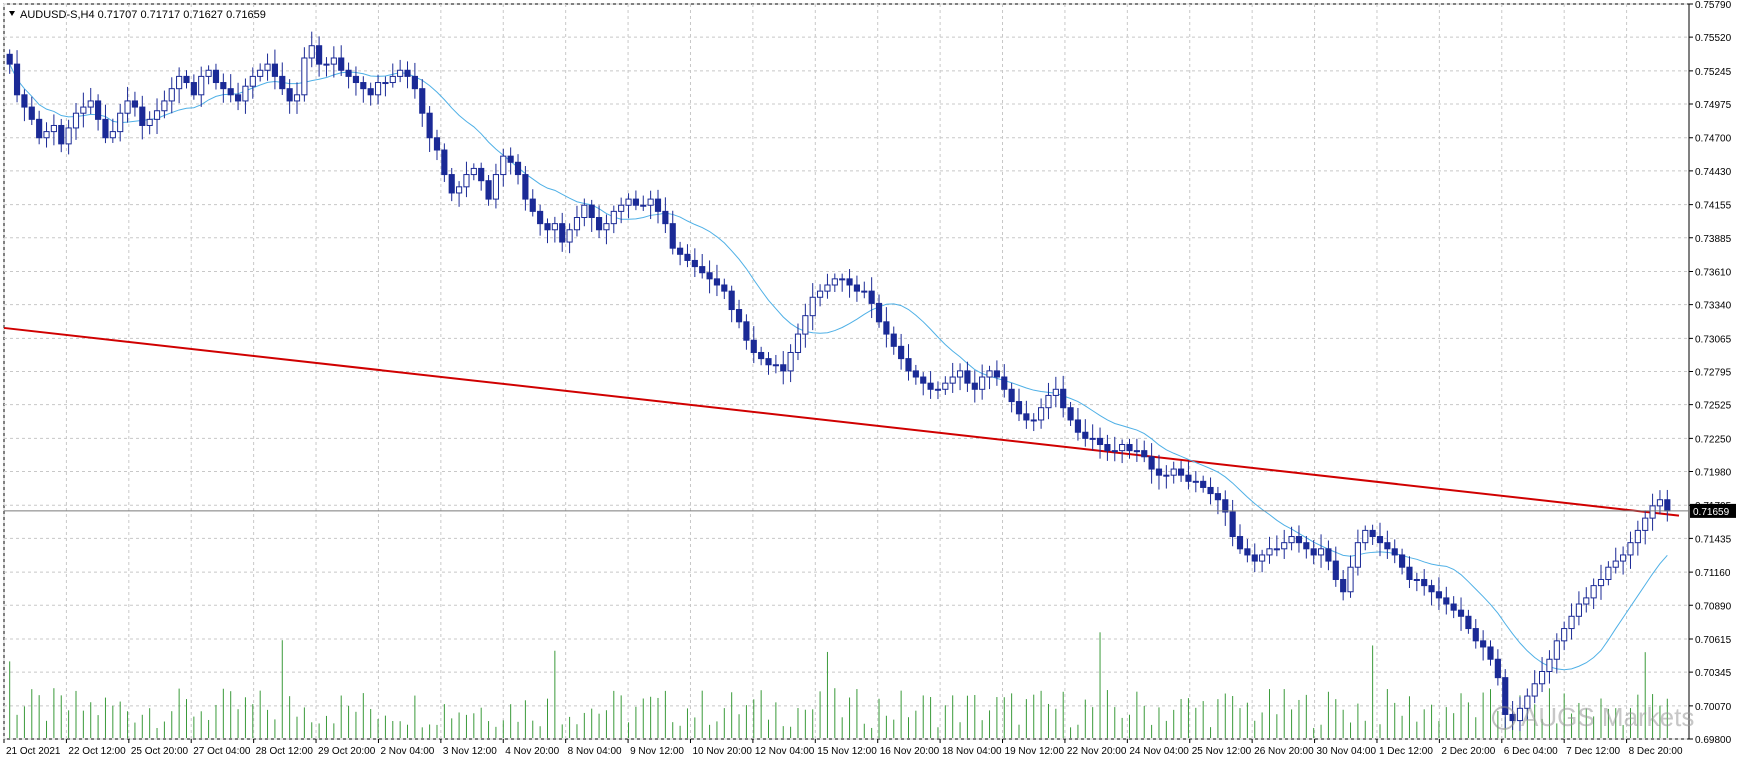  I want to click on watermark-text: AUGS Markets, so click(1607, 717).